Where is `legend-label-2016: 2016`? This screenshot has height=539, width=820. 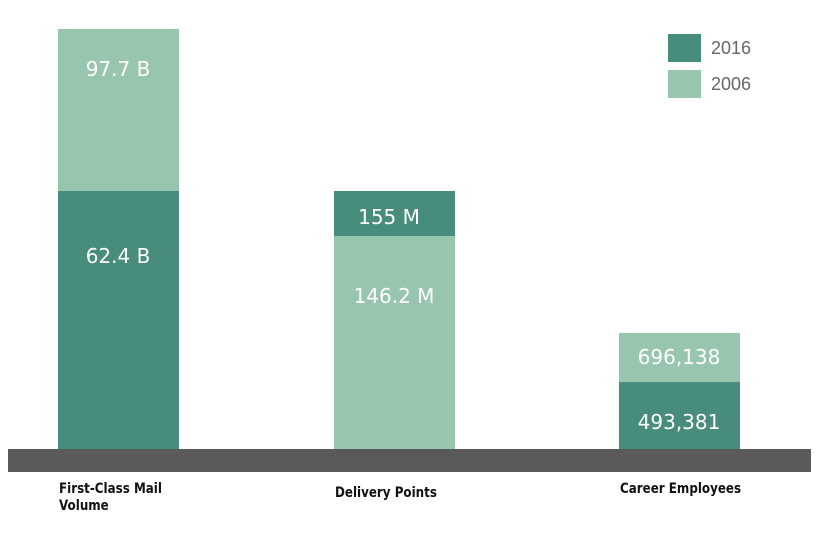
legend-label-2016: 2016 is located at coordinates (731, 47).